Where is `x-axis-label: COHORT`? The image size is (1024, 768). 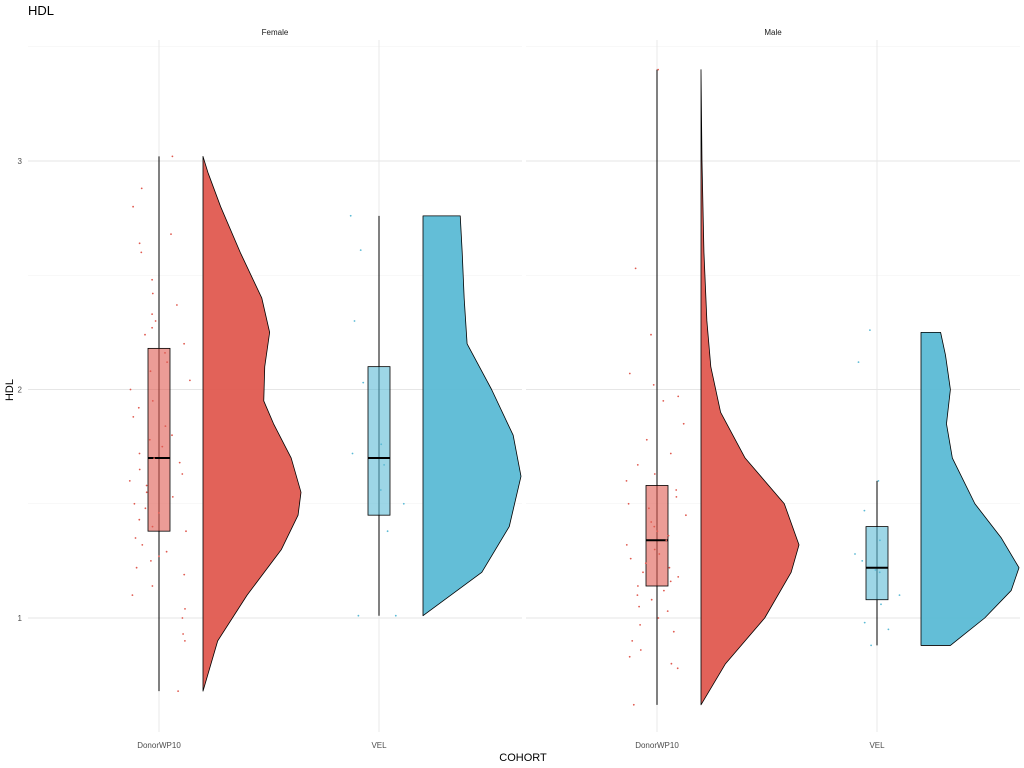 x-axis-label: COHORT is located at coordinates (523, 758).